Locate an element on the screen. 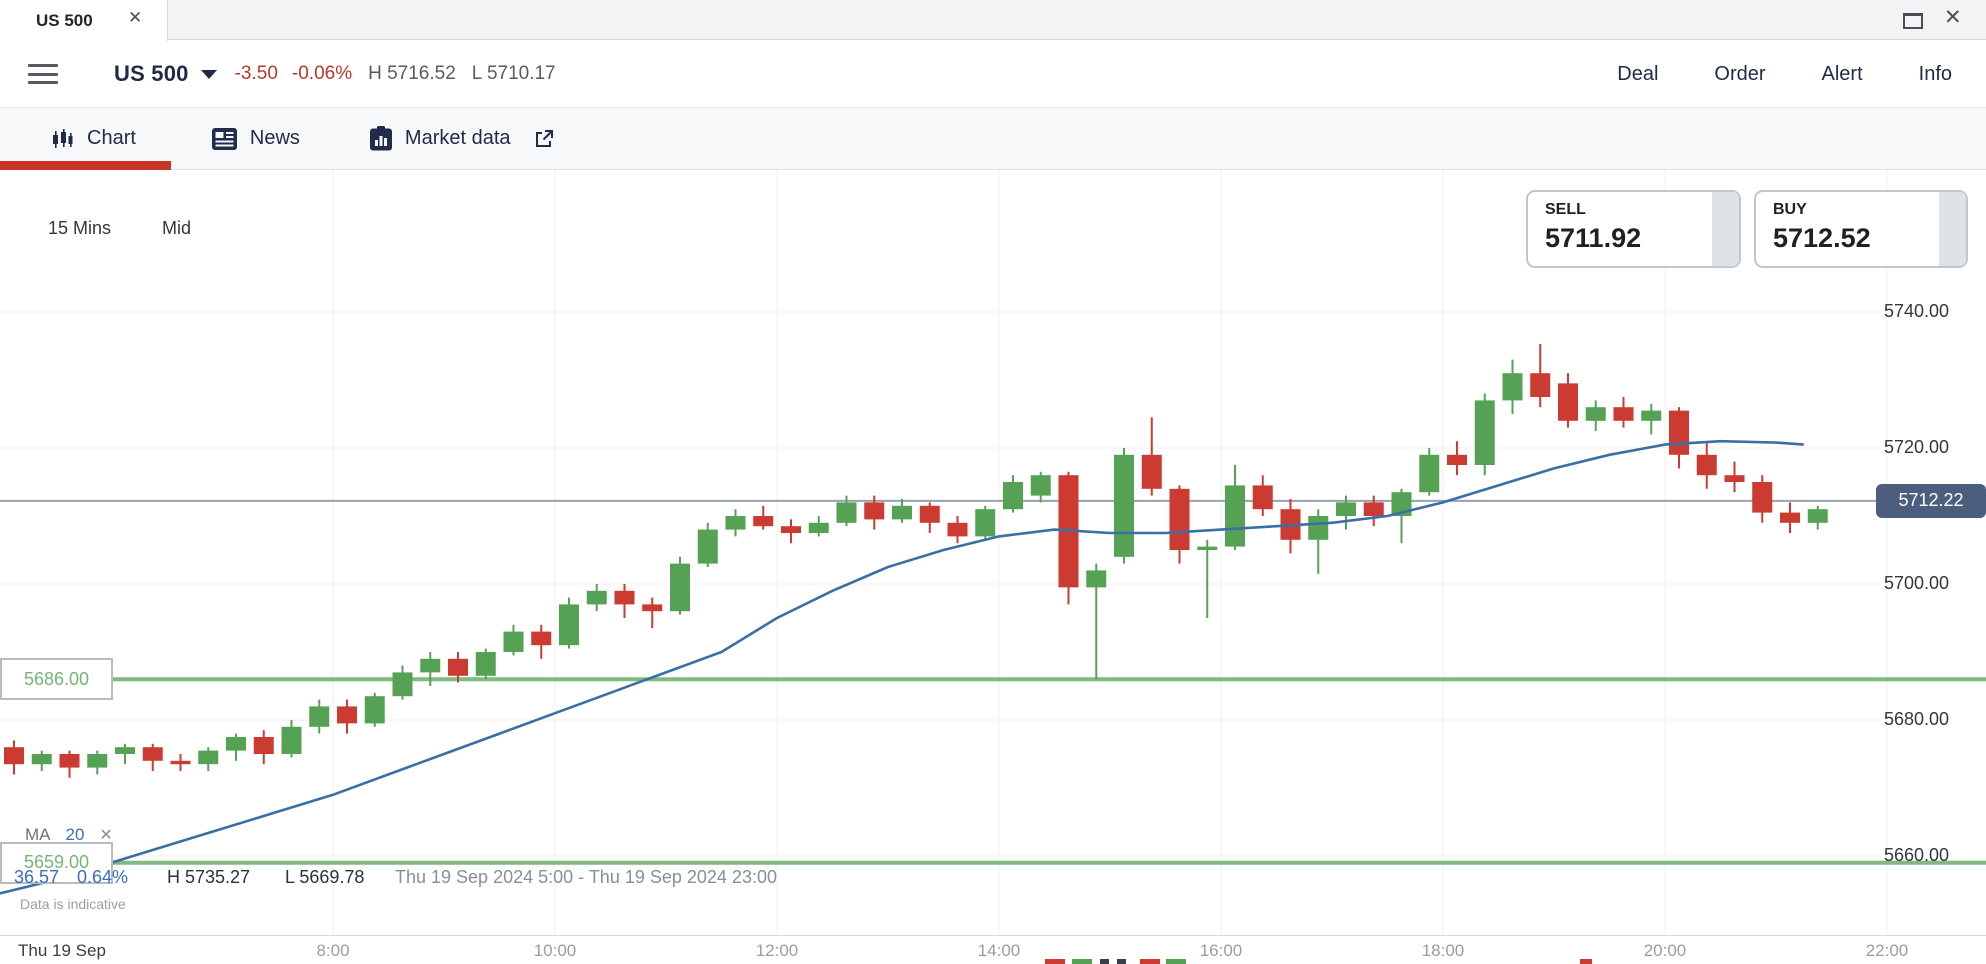  time-tick: 10:00 is located at coordinates (555, 950).